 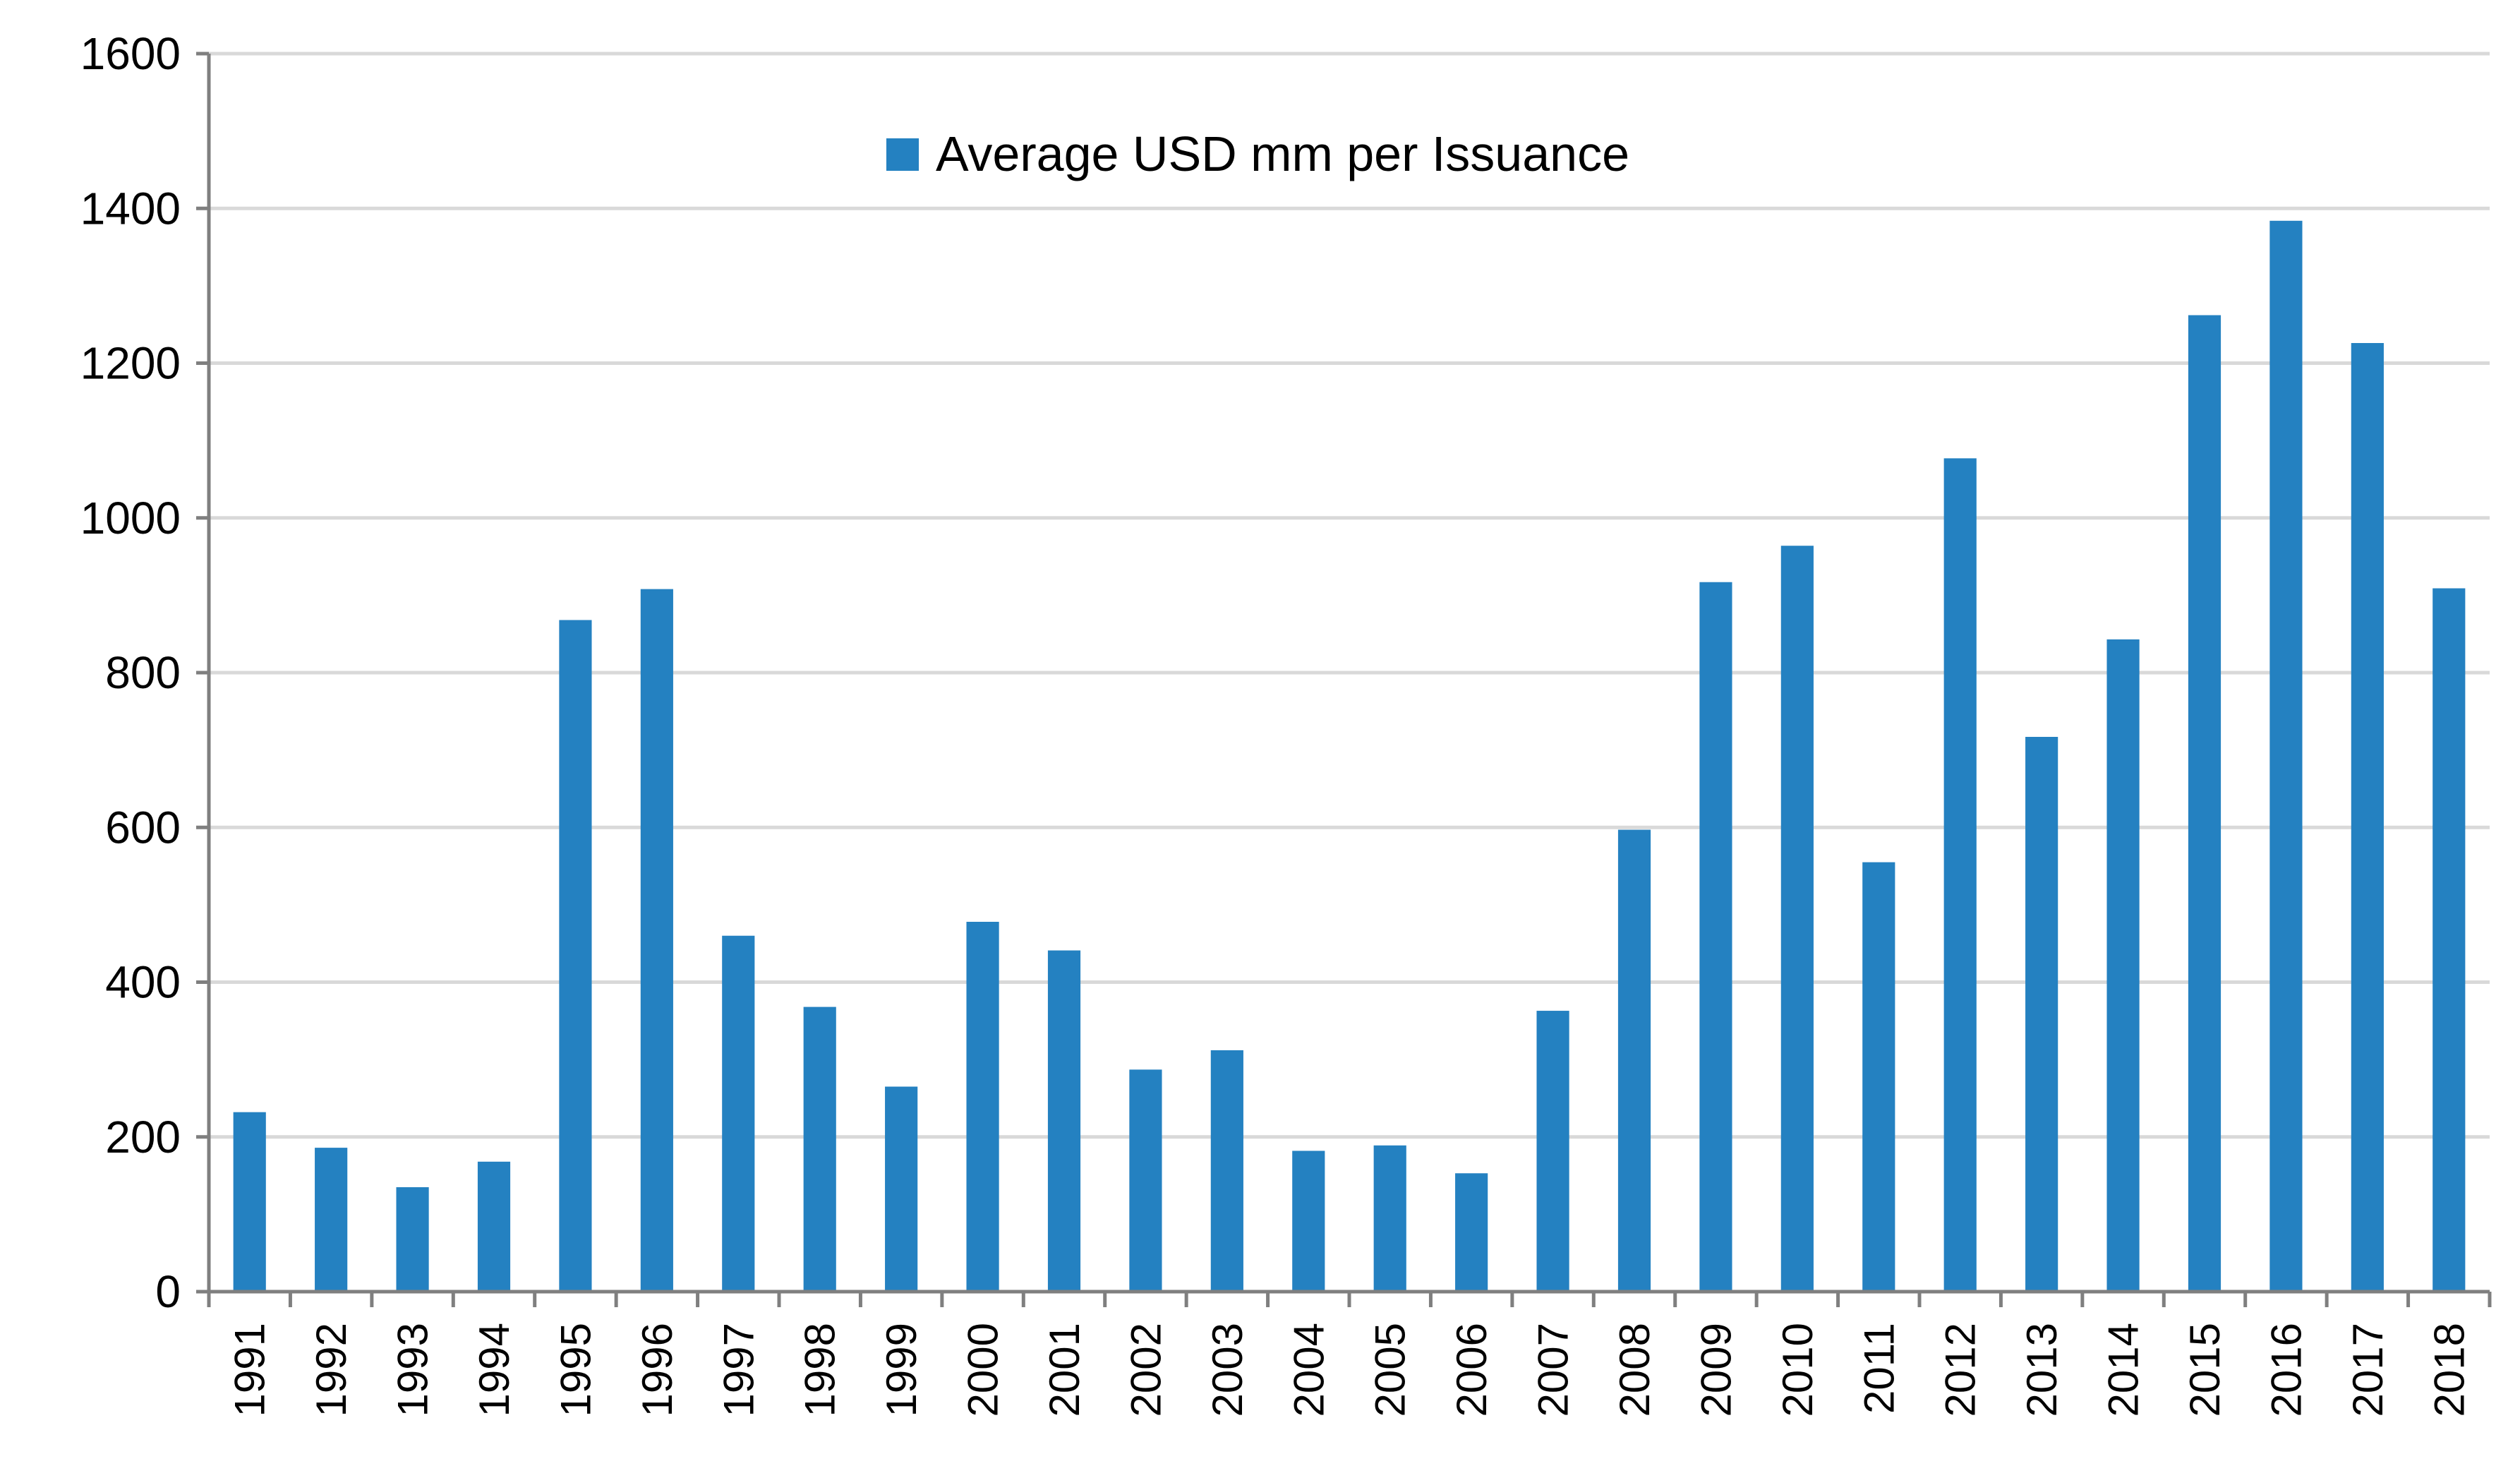 What do you see at coordinates (1553, 1370) in the screenshot?
I see `x-tick-label: 2007` at bounding box center [1553, 1370].